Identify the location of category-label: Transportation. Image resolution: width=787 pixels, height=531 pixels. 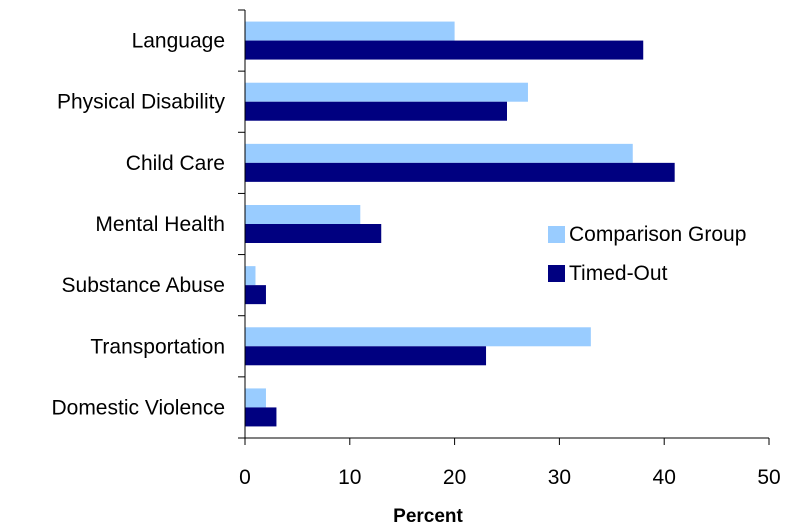
(157, 346).